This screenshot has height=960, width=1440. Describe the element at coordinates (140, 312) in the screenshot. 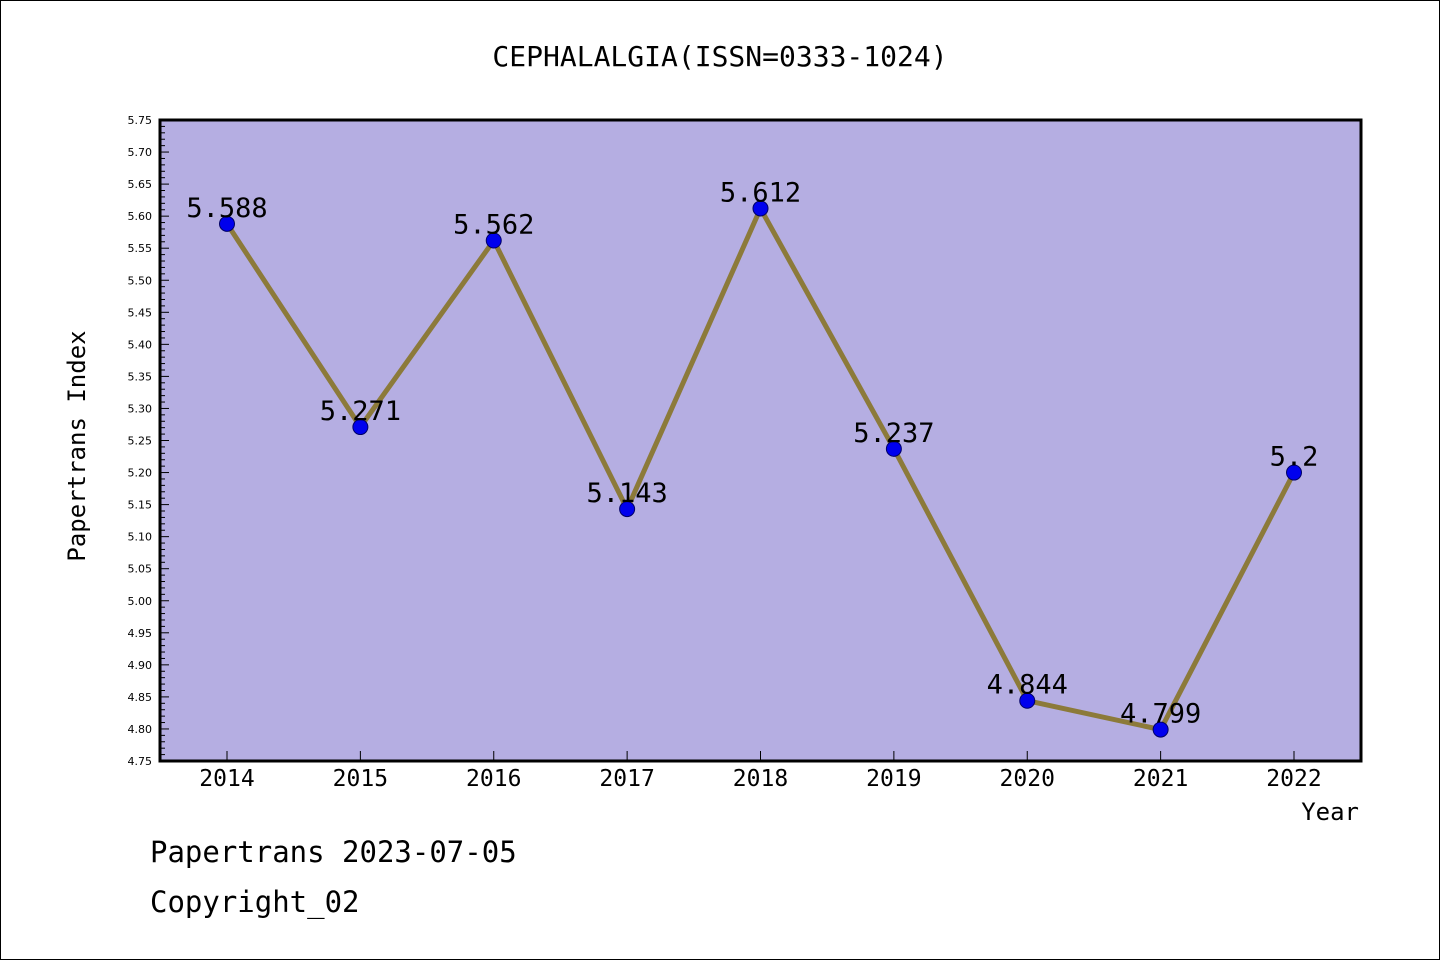

I see `y-tick-label: 5.45` at that location.